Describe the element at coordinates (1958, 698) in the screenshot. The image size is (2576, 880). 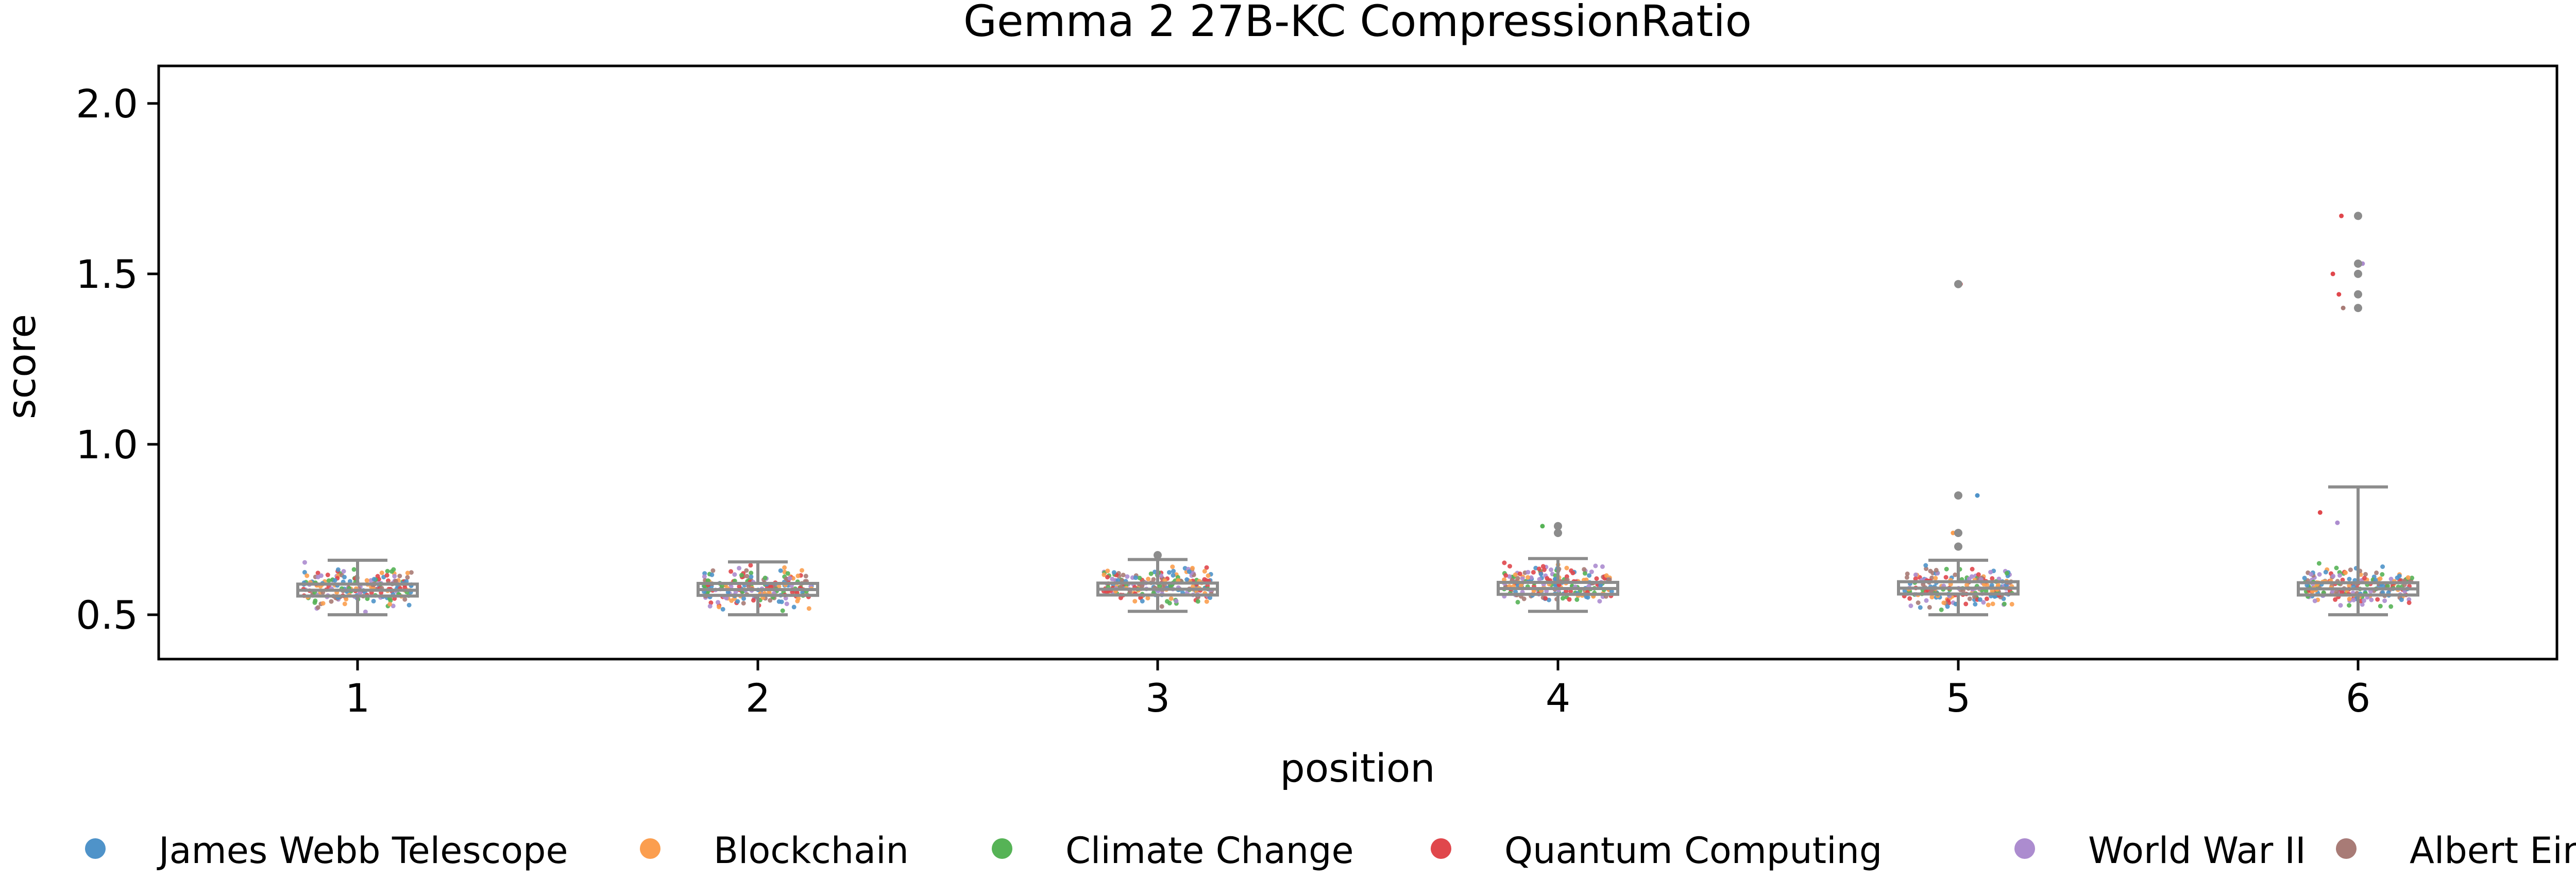
I see `x-tick-label: 5` at that location.